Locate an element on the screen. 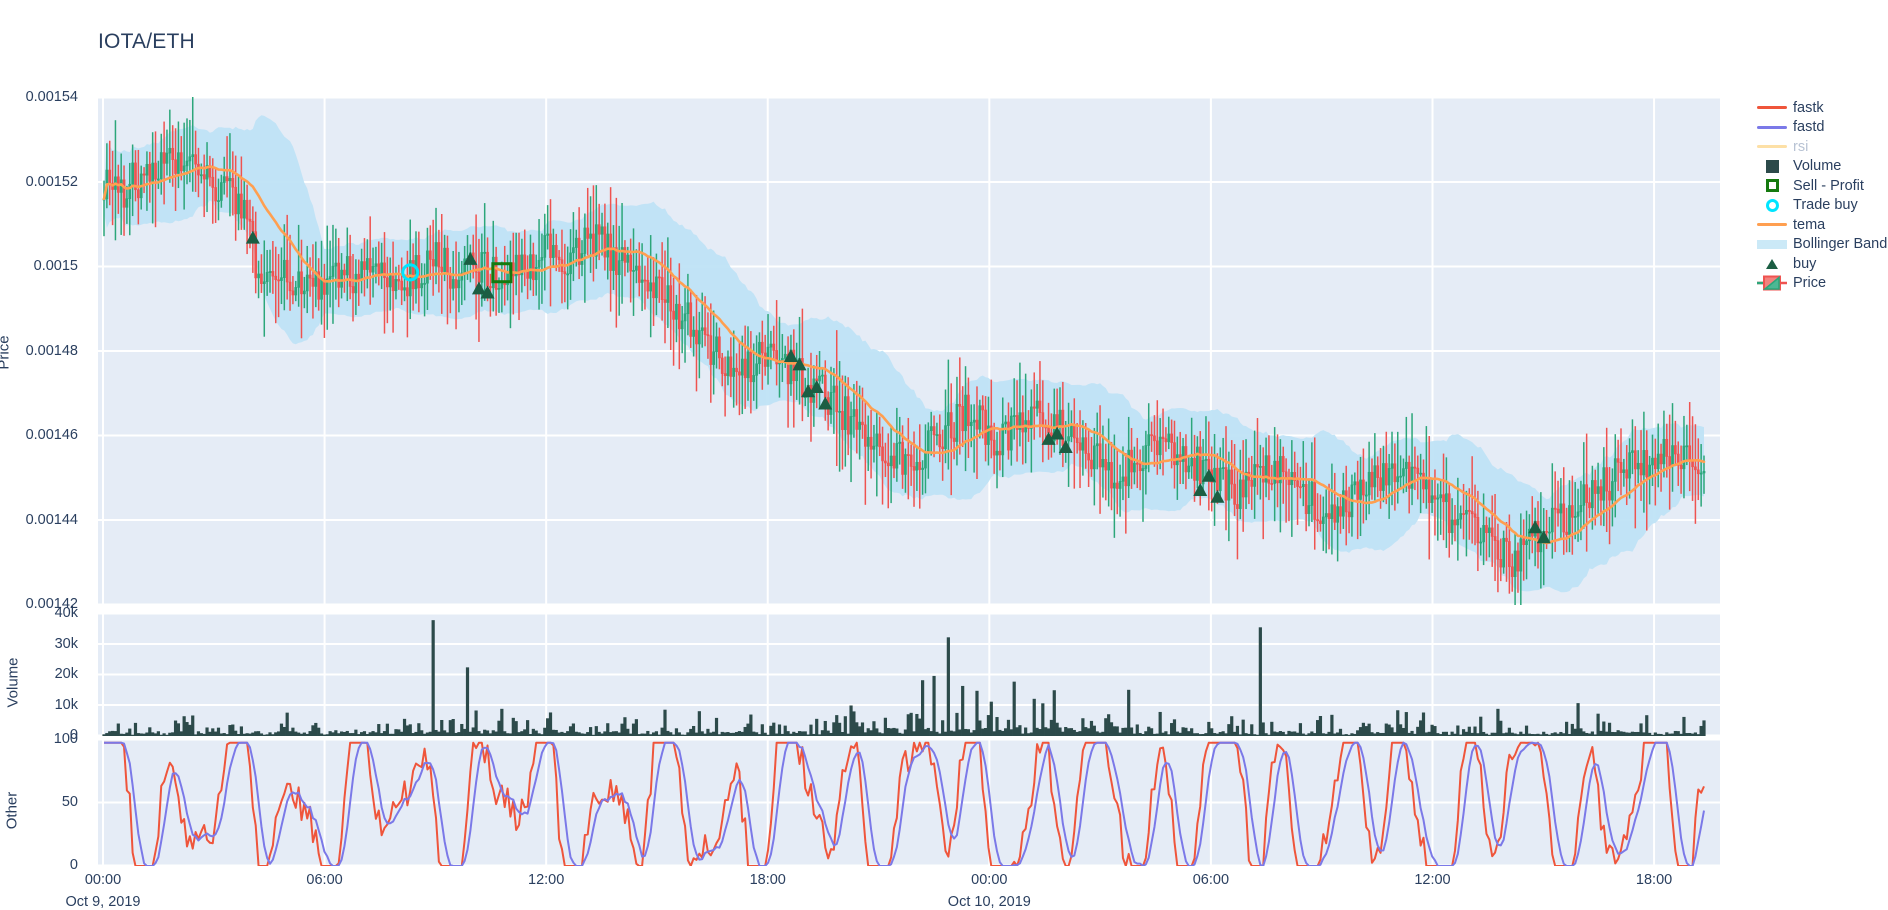  y-tick-label: 0.00146 is located at coordinates (51, 435).